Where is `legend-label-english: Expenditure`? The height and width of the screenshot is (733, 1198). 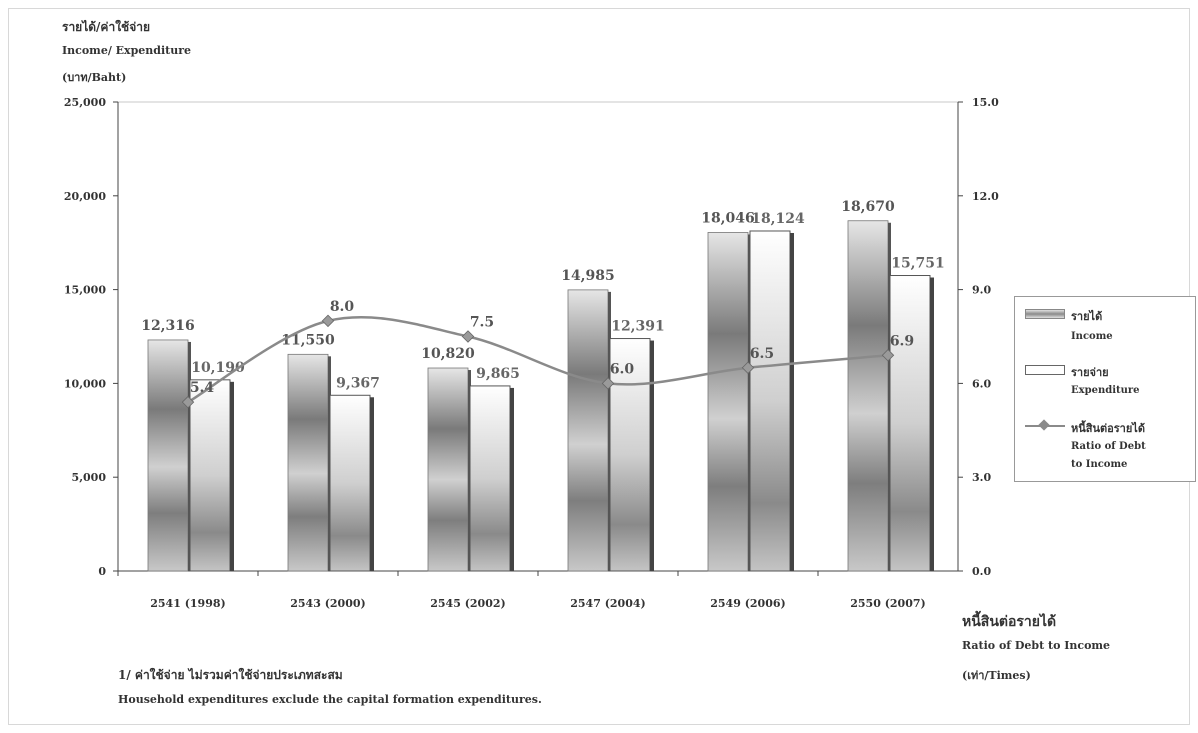
legend-label-english: Expenditure is located at coordinates (1105, 390).